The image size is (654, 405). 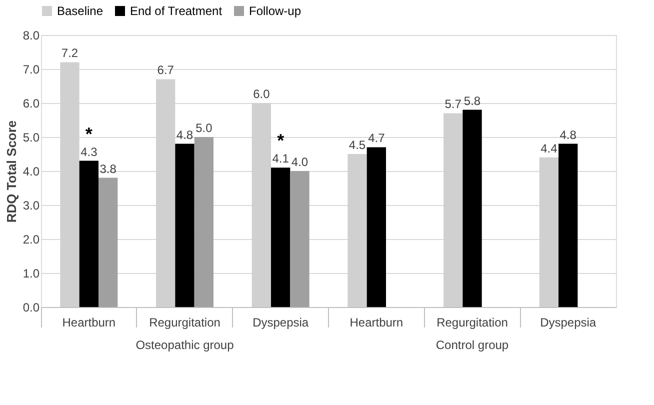 I want to click on y-tick-label: 4.0, so click(x=31, y=171).